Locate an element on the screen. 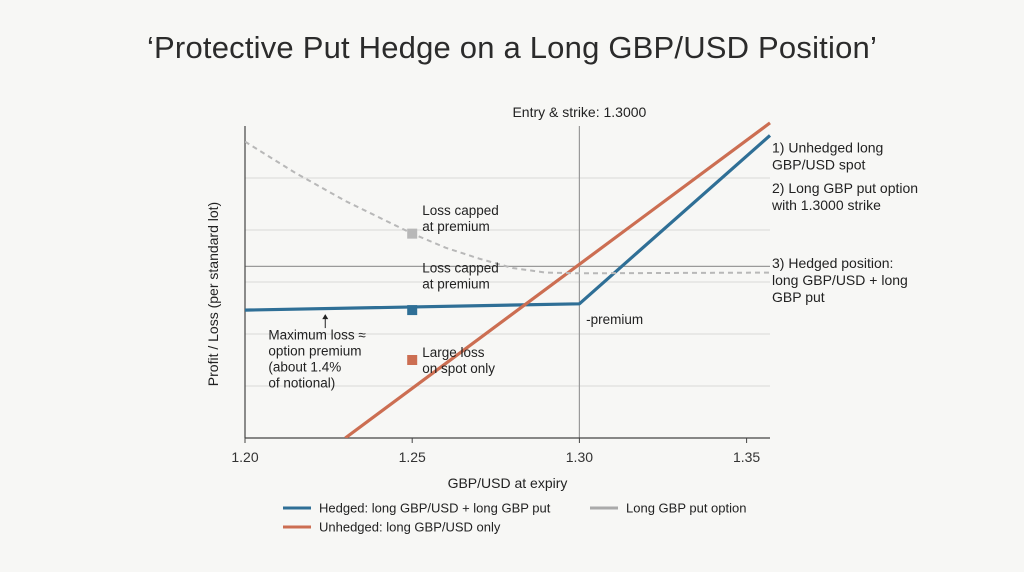 The height and width of the screenshot is (572, 1024). side-label-line: long GBP/USD + long is located at coordinates (840, 280).